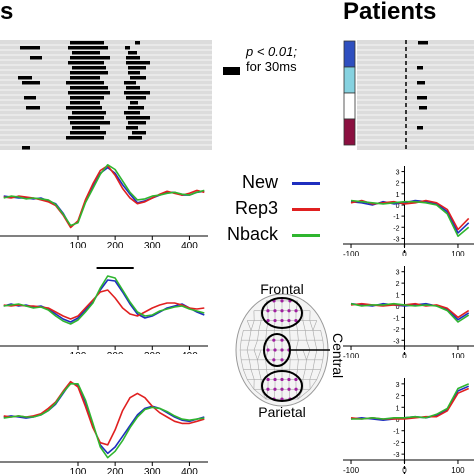 The height and width of the screenshot is (474, 474). Describe the element at coordinates (396, 217) in the screenshot. I see `y-tick-label: -1` at that location.